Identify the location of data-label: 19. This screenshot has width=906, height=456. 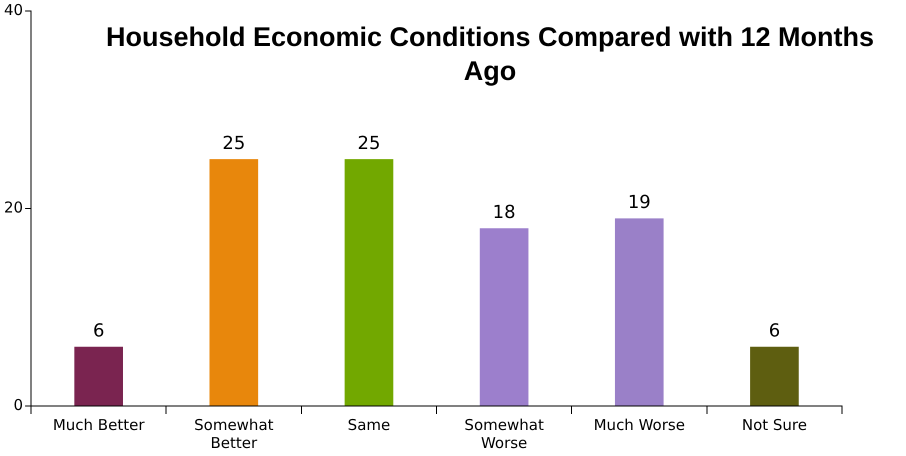
(639, 203).